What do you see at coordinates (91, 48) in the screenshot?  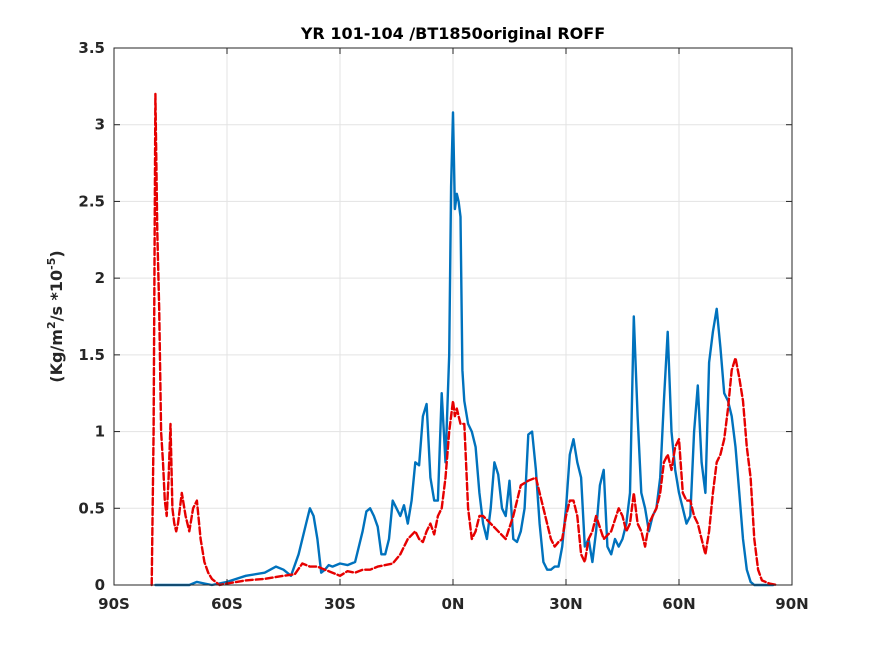 I see `y-tick-label: 3.5` at bounding box center [91, 48].